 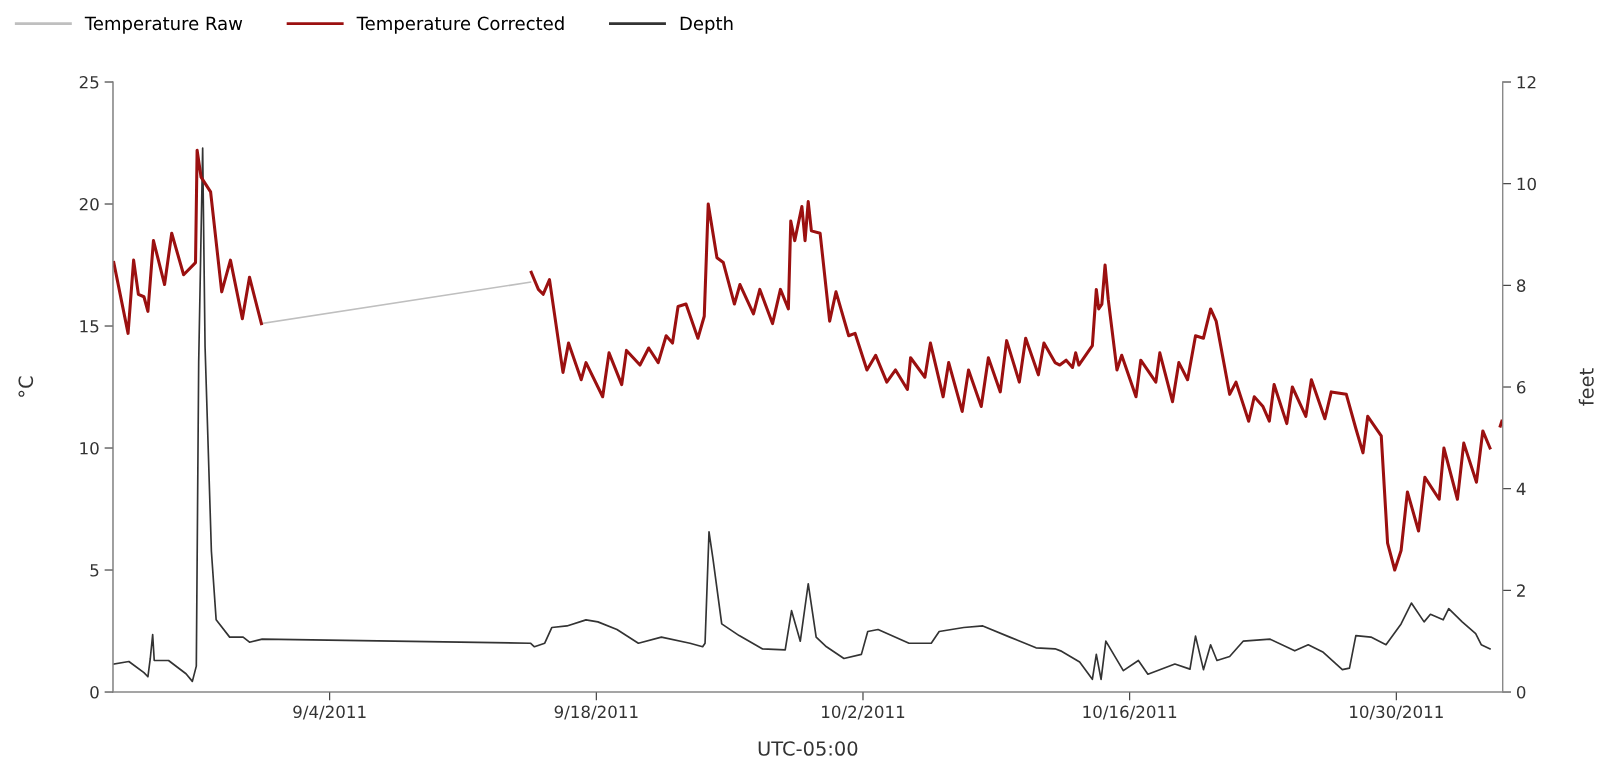 I want to click on y2-tick-label: 8, so click(x=1521, y=285).